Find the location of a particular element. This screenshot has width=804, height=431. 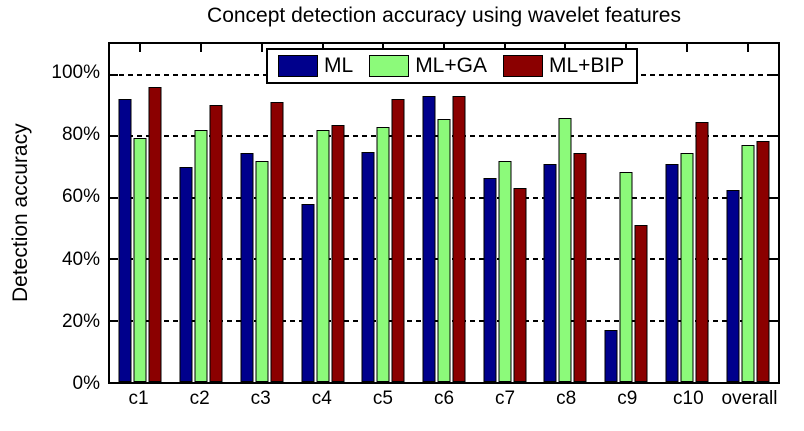

bar-ML-c8 is located at coordinates (550, 272).